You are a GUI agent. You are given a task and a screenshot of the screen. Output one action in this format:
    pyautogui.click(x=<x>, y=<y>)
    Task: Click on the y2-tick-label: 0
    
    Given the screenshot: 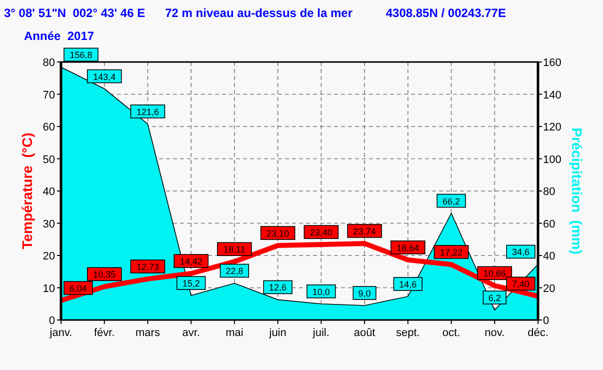 What is the action you would take?
    pyautogui.click(x=546, y=321)
    